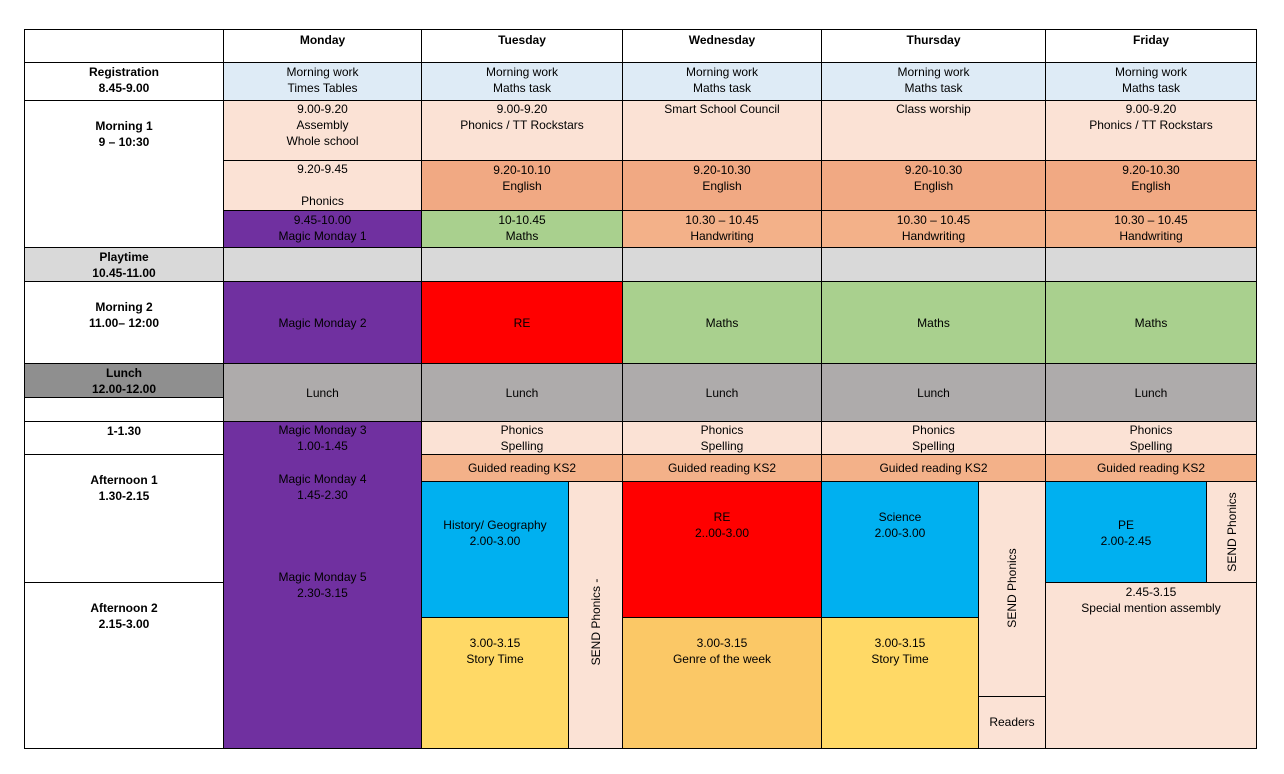 Image resolution: width=1284 pixels, height=774 pixels. What do you see at coordinates (522, 468) in the screenshot?
I see `guided-reading-tuesday: Guided reading KS2` at bounding box center [522, 468].